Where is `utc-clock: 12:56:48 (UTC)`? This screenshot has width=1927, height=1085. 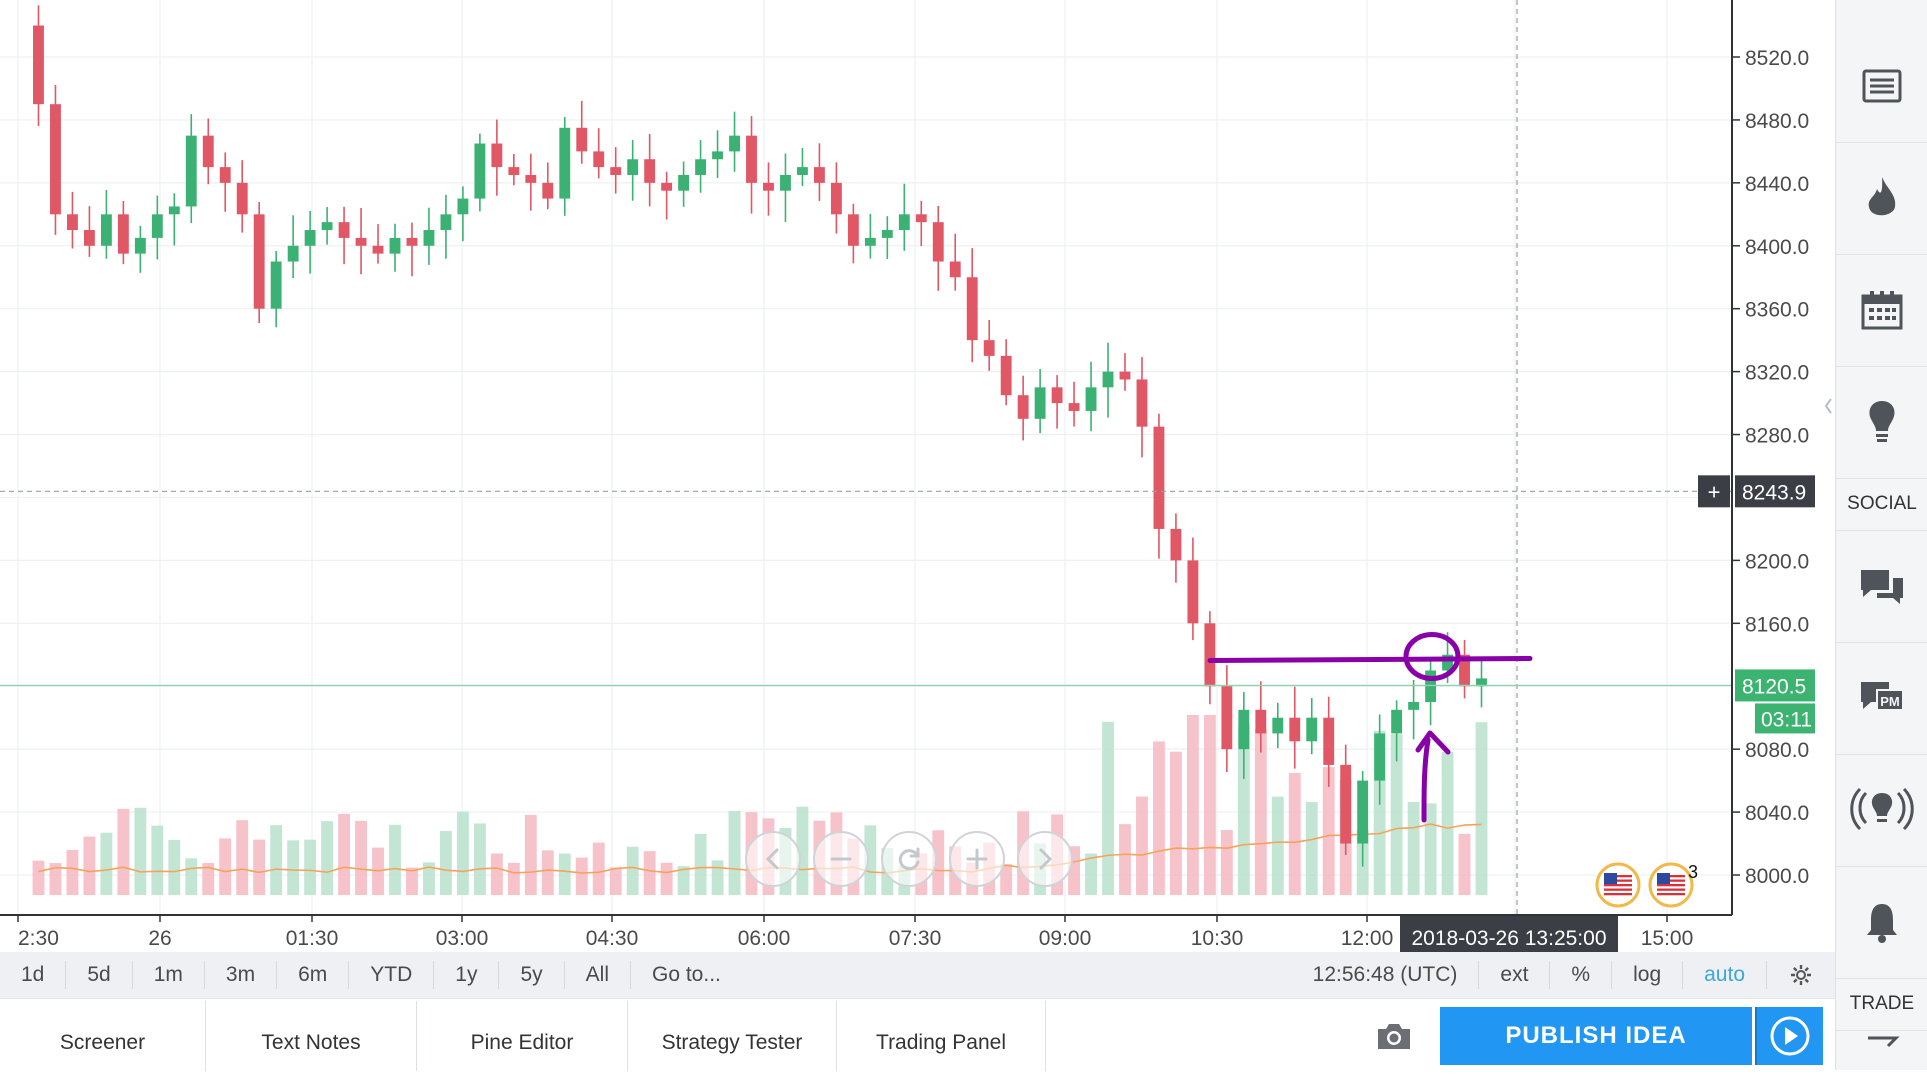
utc-clock: 12:56:48 (UTC) is located at coordinates (1386, 975).